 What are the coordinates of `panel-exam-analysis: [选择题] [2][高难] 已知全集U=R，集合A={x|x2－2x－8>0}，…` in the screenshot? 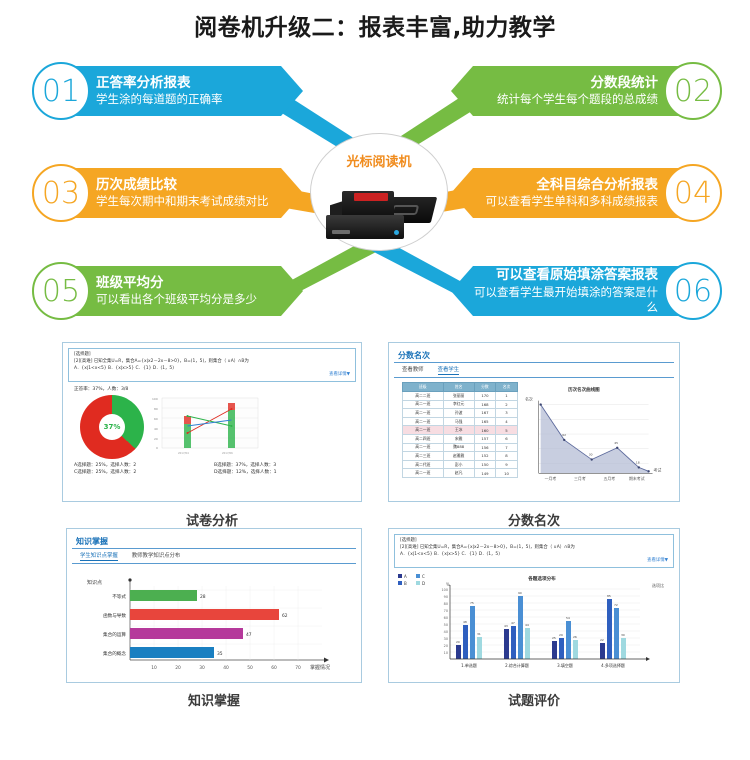 It's located at (212, 422).